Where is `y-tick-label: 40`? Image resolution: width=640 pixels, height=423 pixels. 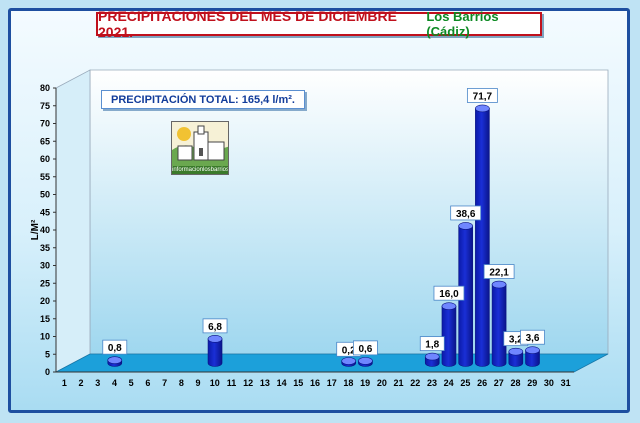 y-tick-label: 40 is located at coordinates (45, 230).